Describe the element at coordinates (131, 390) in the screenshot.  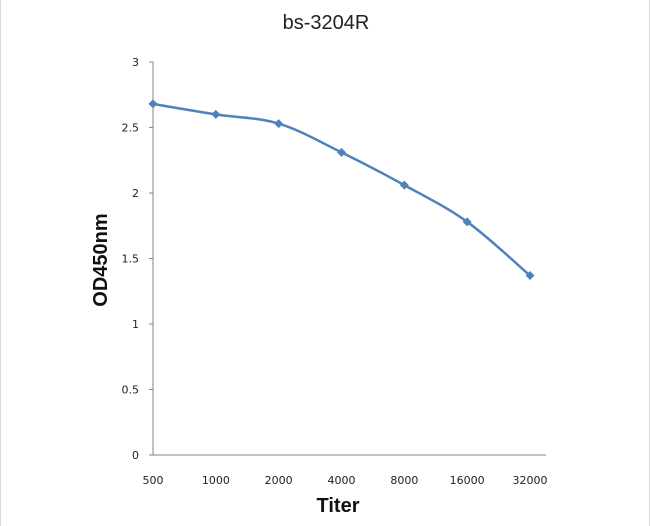
I see `y-tick-label: 0.5` at that location.